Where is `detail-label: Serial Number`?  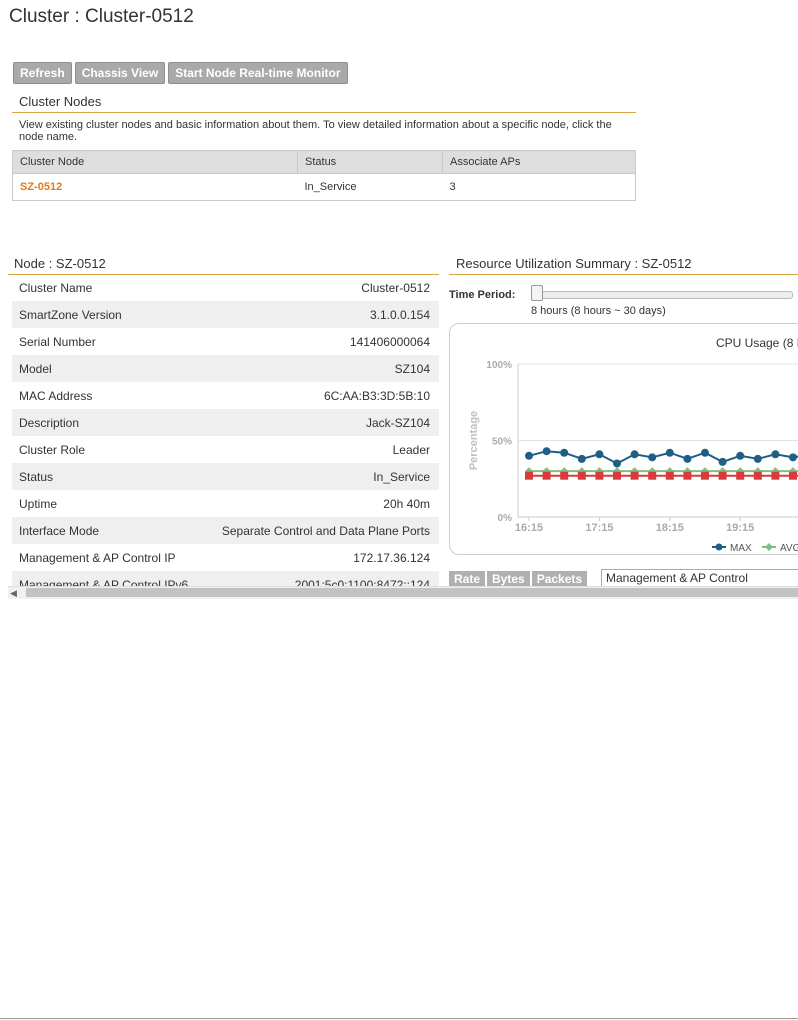 detail-label: Serial Number is located at coordinates (57, 341).